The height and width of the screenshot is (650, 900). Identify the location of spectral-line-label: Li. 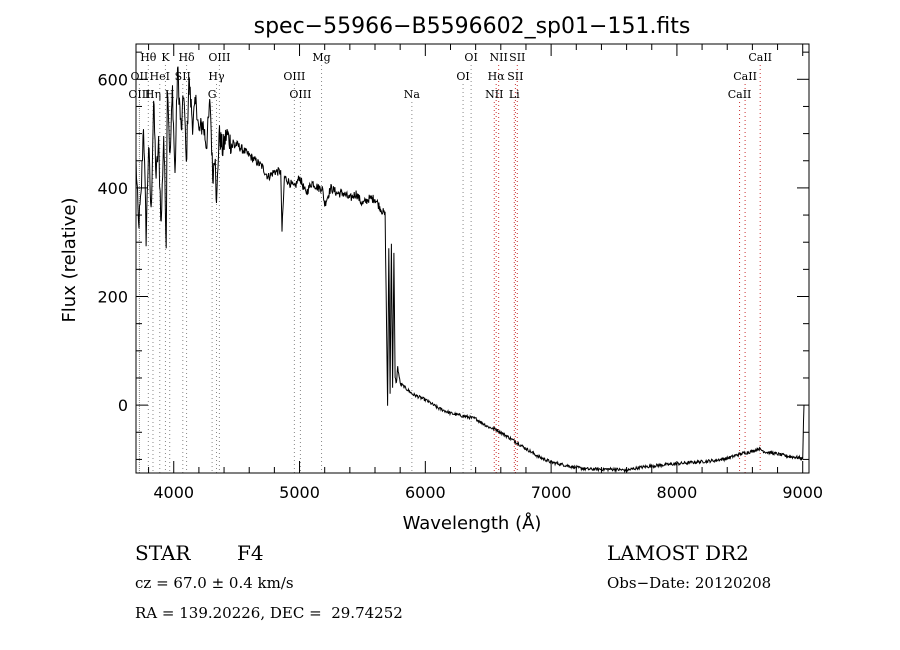
(514, 94).